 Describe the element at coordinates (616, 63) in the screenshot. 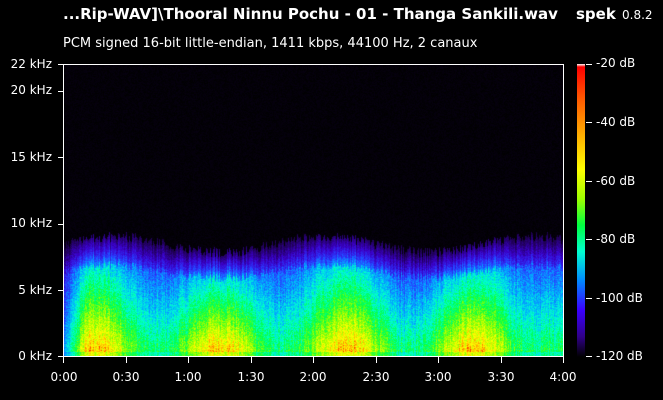

I see `db-tick-label: -20 dB` at that location.